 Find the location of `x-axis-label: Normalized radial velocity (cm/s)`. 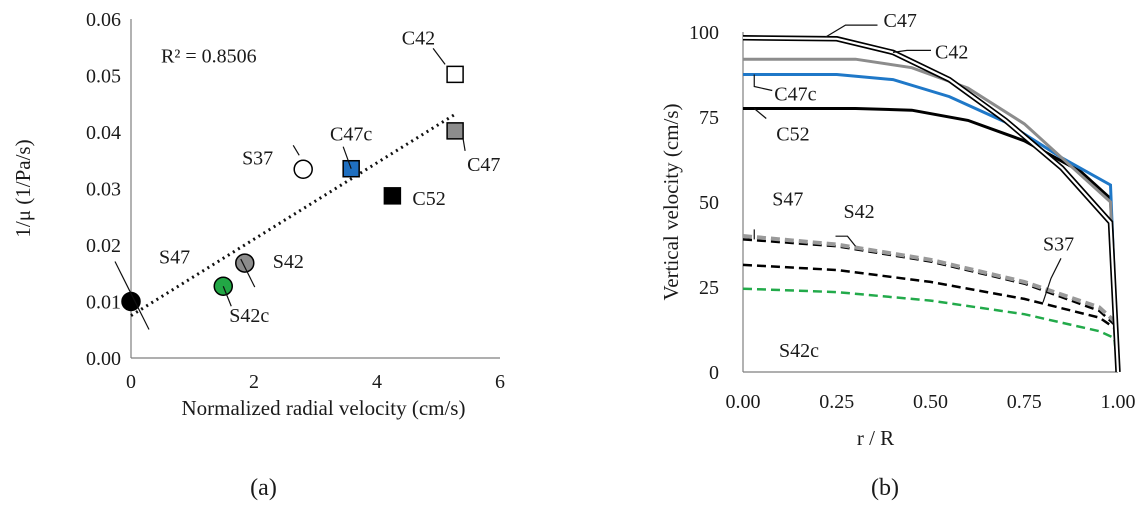

x-axis-label: Normalized radial velocity (cm/s) is located at coordinates (324, 408).